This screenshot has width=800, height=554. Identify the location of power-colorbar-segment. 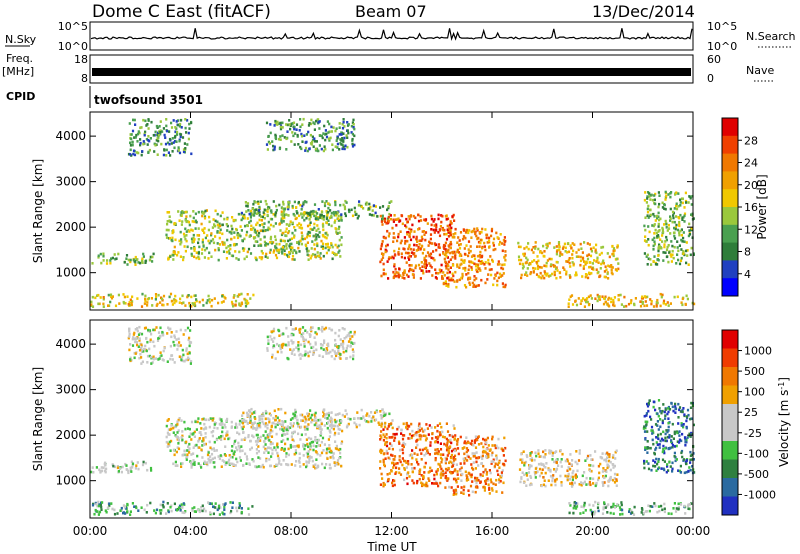
(730, 287).